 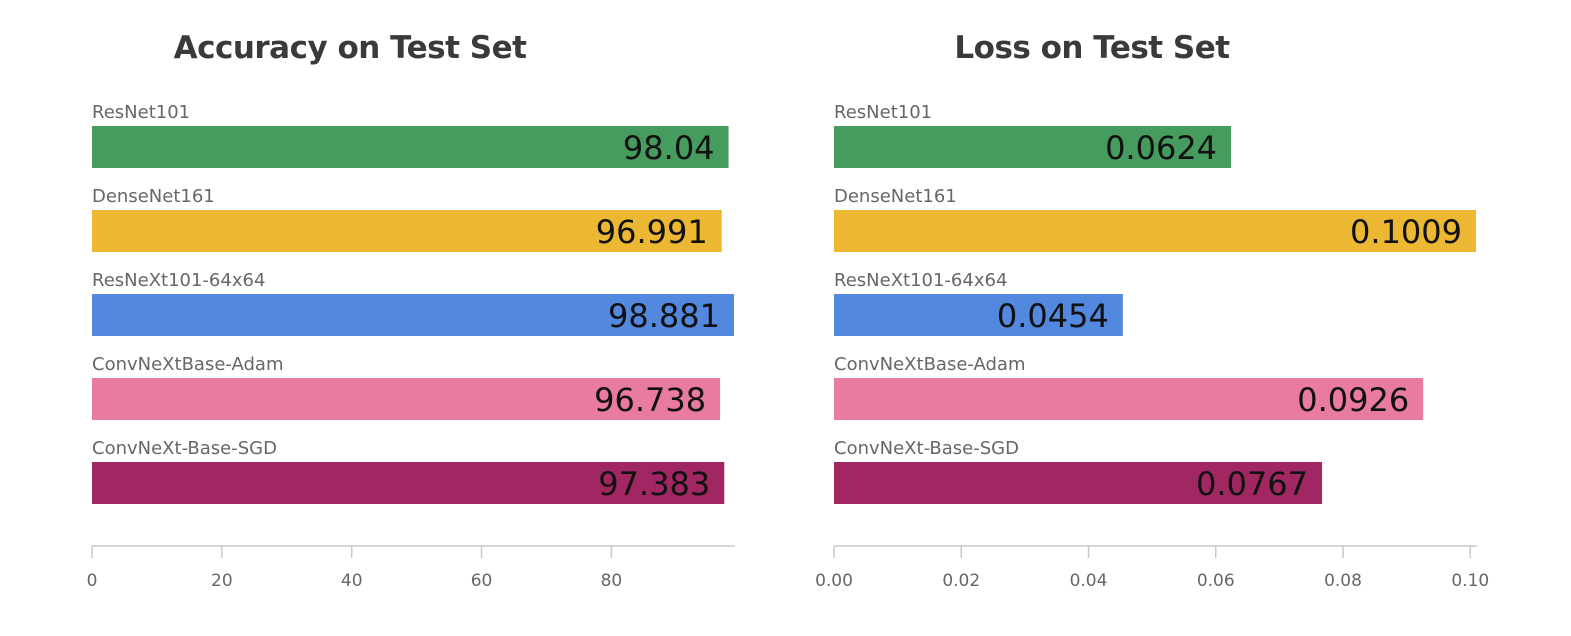 What do you see at coordinates (1353, 400) in the screenshot?
I see `value-label: 0.0926` at bounding box center [1353, 400].